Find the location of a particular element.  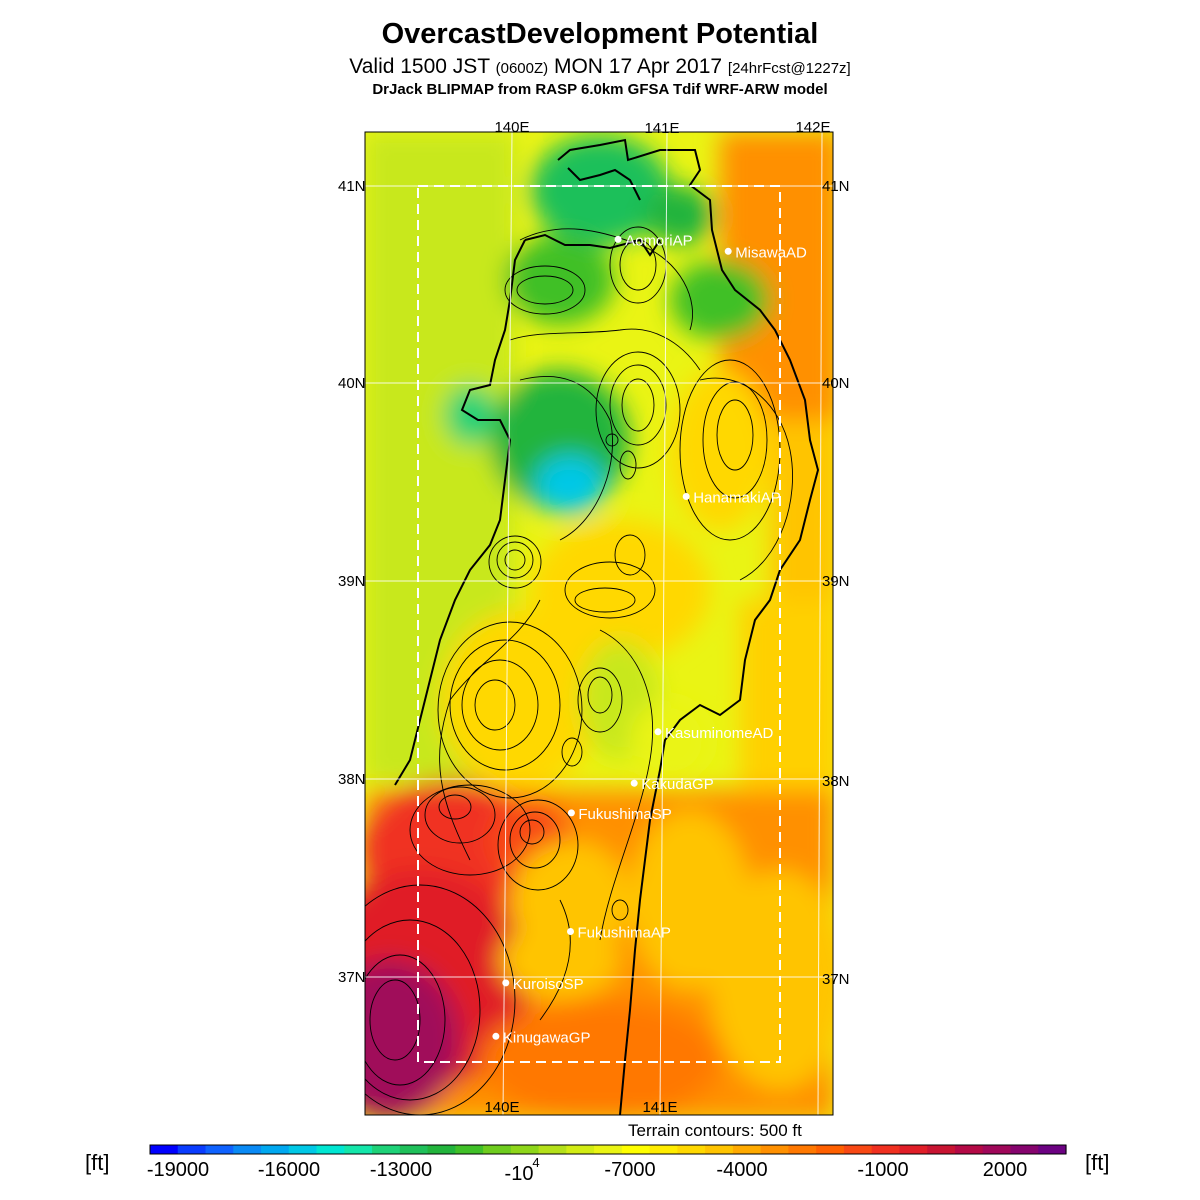

colorbar-tick-label: -4000 is located at coordinates (741, 1170).